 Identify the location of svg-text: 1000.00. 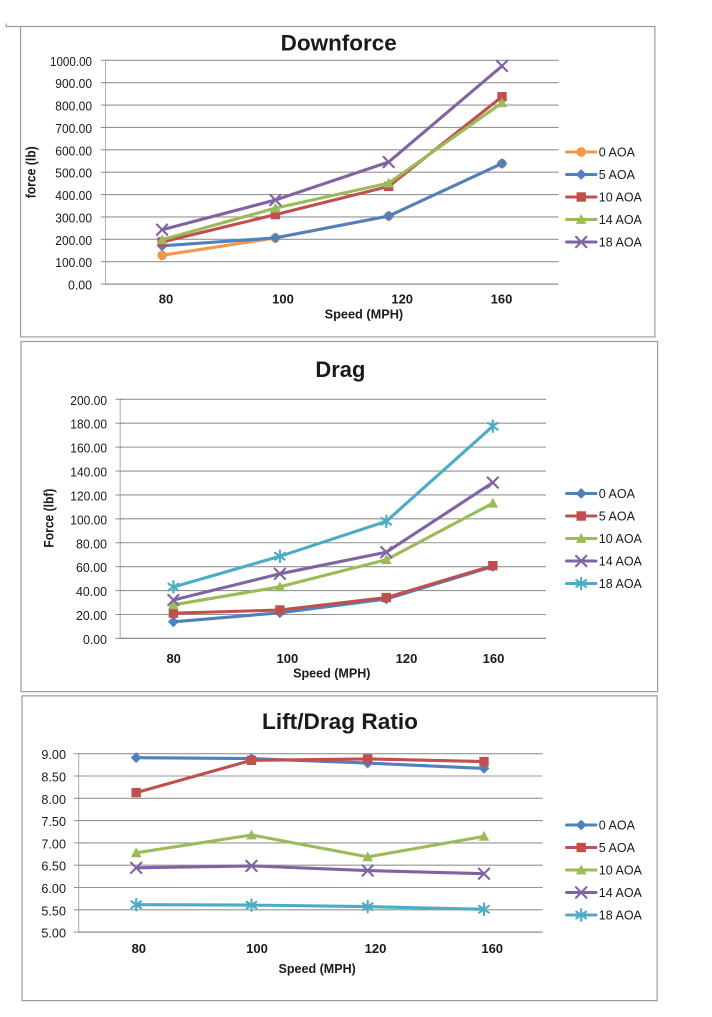
(71, 61).